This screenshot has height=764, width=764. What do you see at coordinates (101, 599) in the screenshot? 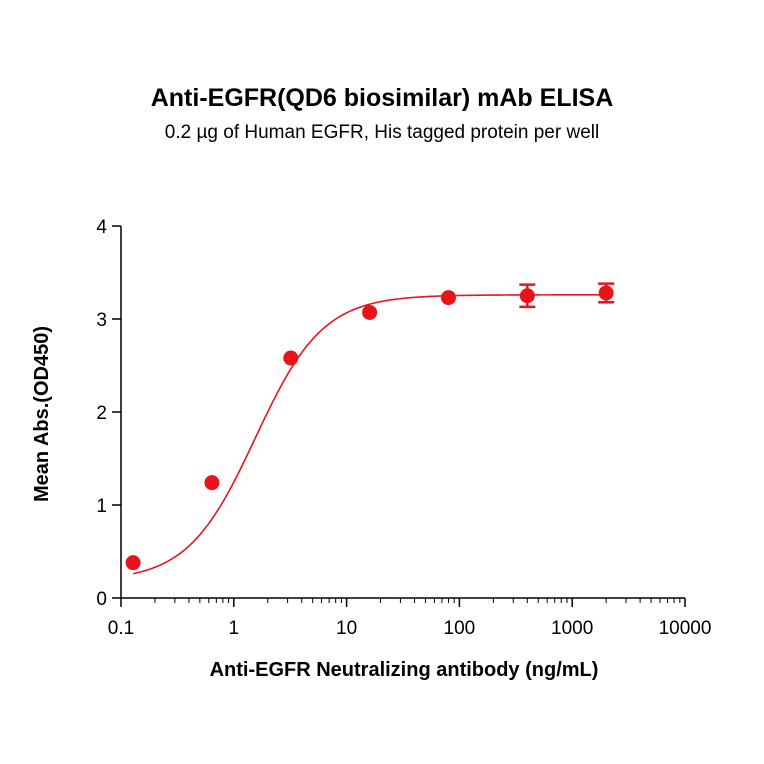
I see `y-tick-label: 0` at bounding box center [101, 599].